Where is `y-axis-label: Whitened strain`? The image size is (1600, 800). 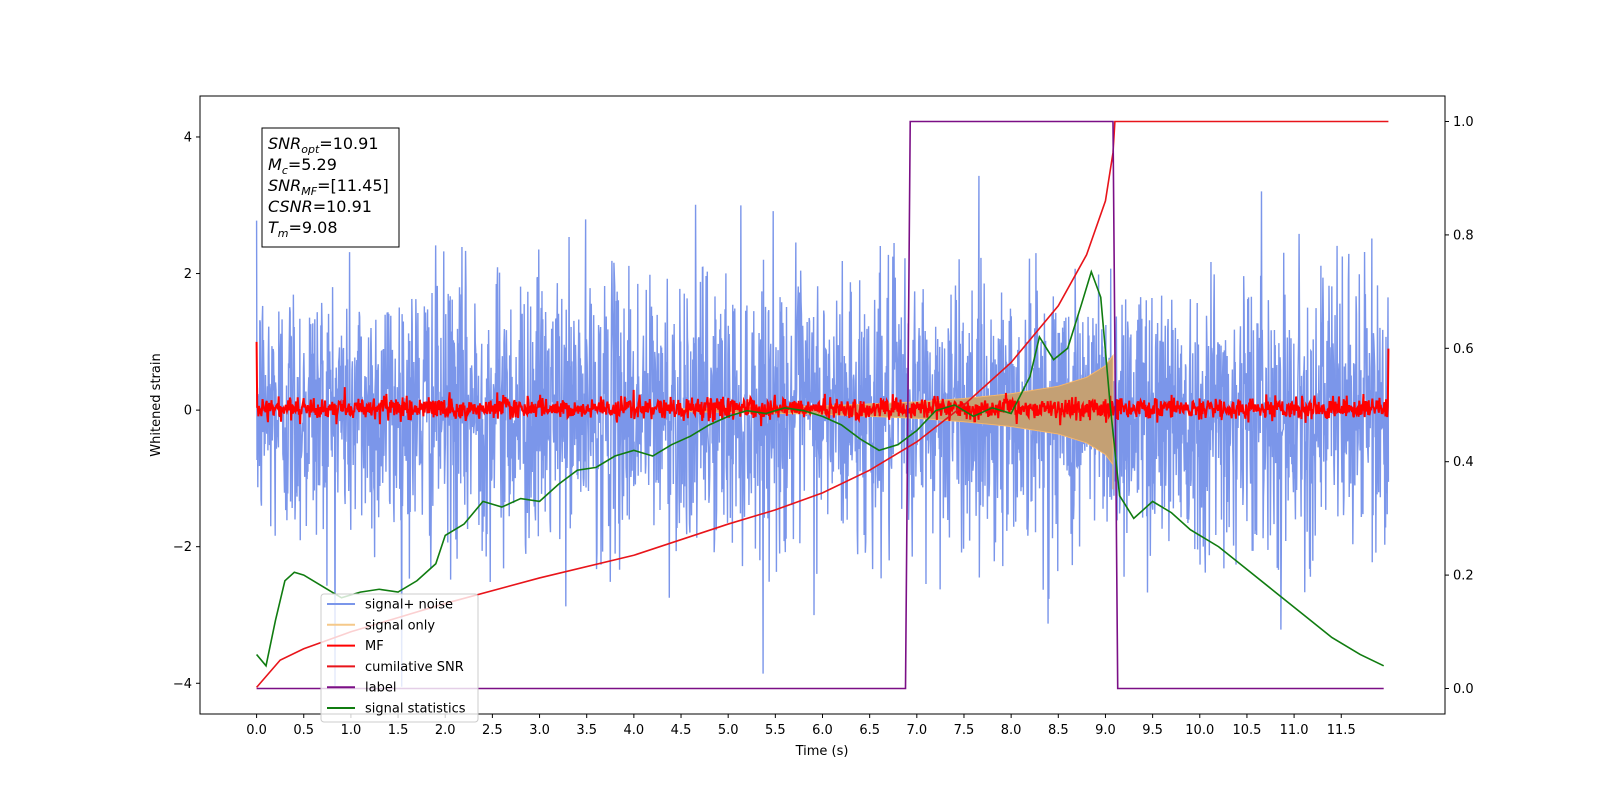 y-axis-label: Whitened strain is located at coordinates (156, 404).